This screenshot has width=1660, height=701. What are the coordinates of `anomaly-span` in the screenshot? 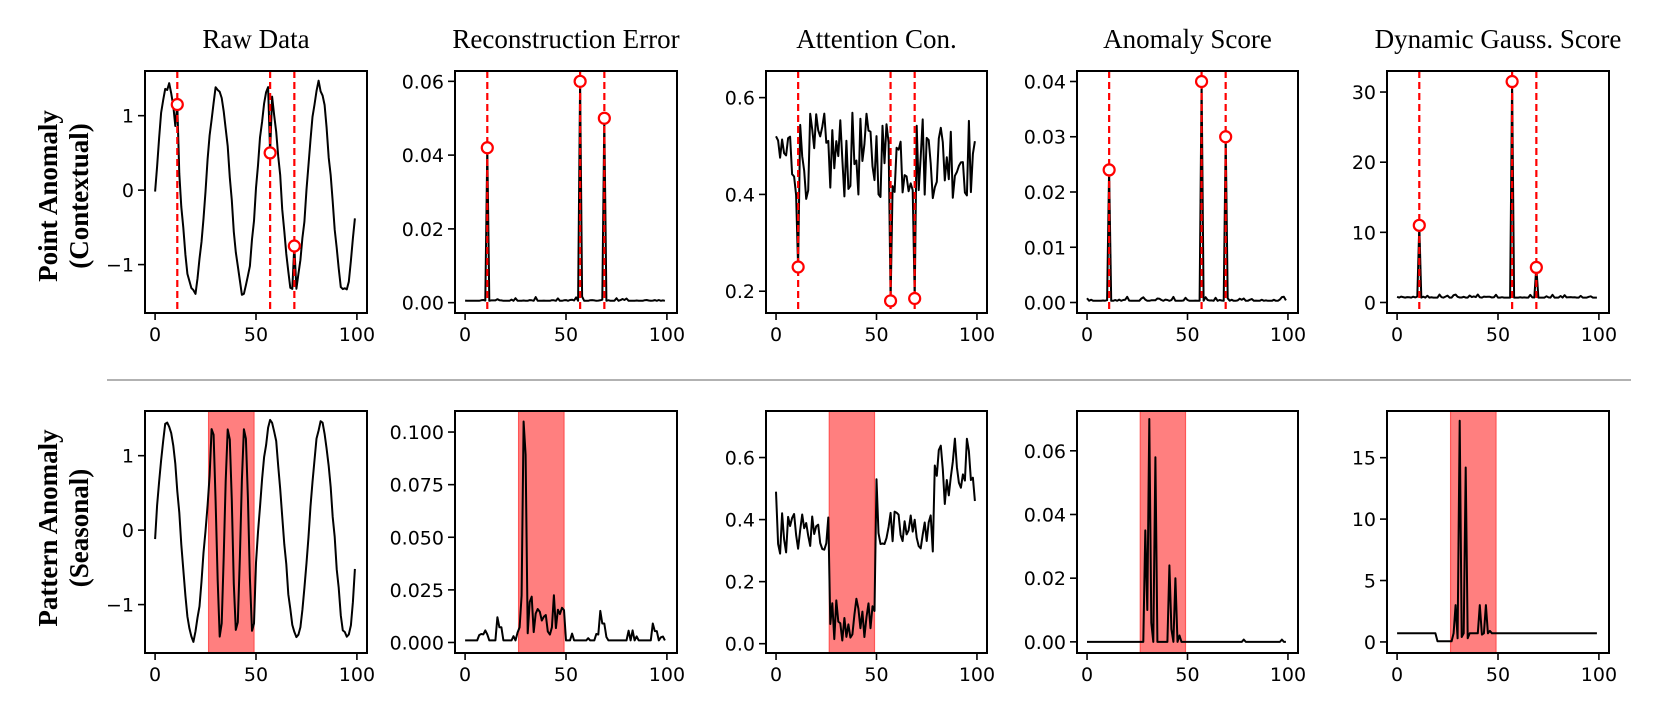 It's located at (1163, 532).